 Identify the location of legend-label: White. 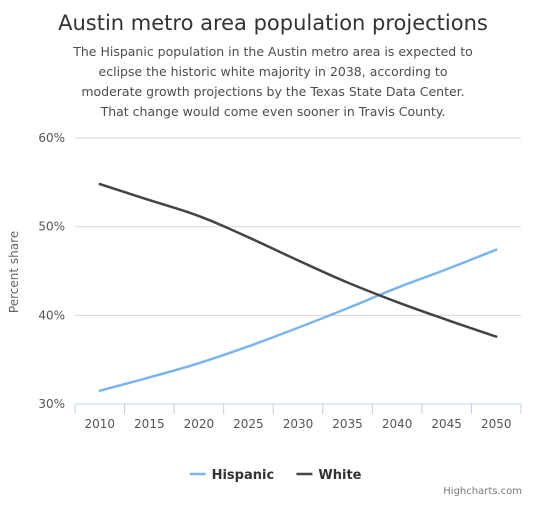
(339, 475).